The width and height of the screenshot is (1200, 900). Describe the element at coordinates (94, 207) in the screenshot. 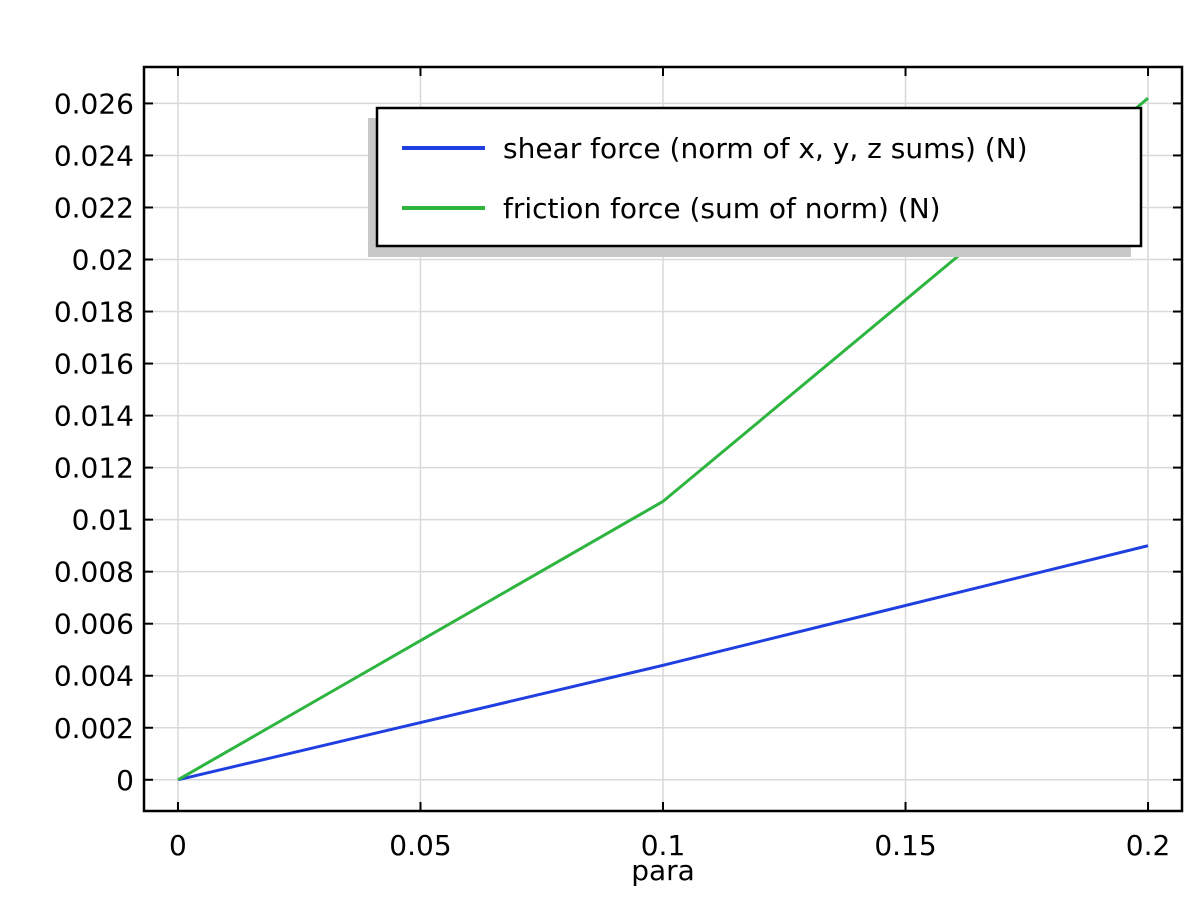

I see `y-tick-label: 0.022` at that location.